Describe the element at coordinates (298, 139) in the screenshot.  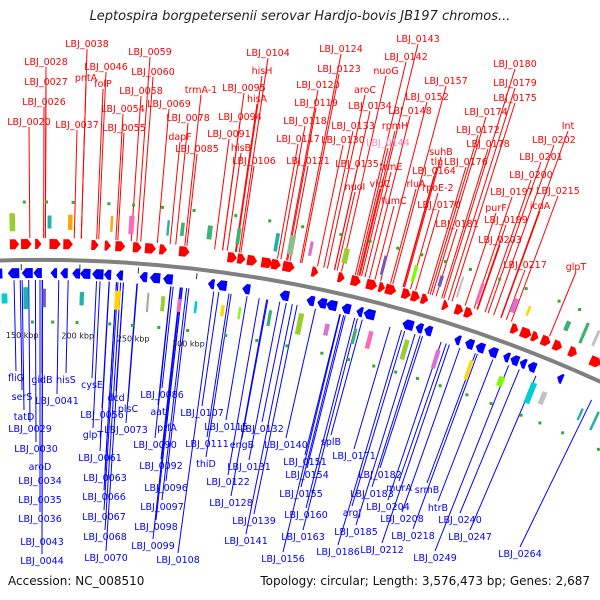
I see `gene-label: LBJ_0117` at that location.